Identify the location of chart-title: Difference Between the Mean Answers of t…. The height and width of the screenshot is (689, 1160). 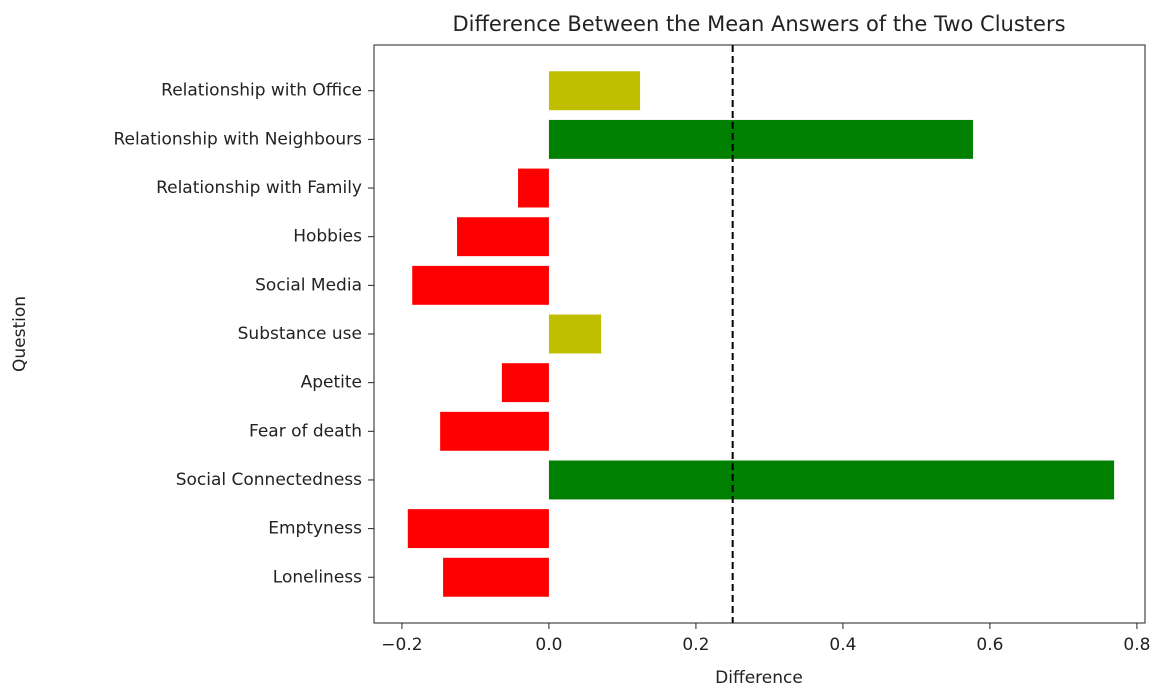
(758, 24).